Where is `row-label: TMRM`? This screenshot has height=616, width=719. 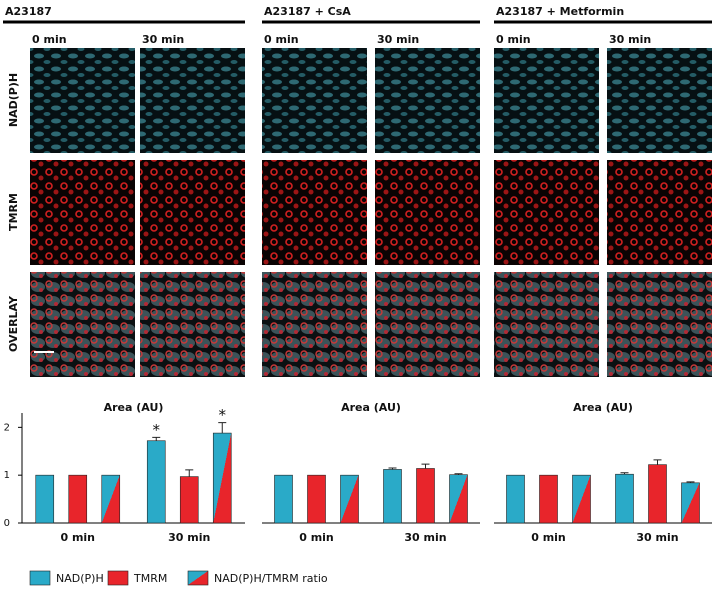 row-label: TMRM is located at coordinates (13, 212).